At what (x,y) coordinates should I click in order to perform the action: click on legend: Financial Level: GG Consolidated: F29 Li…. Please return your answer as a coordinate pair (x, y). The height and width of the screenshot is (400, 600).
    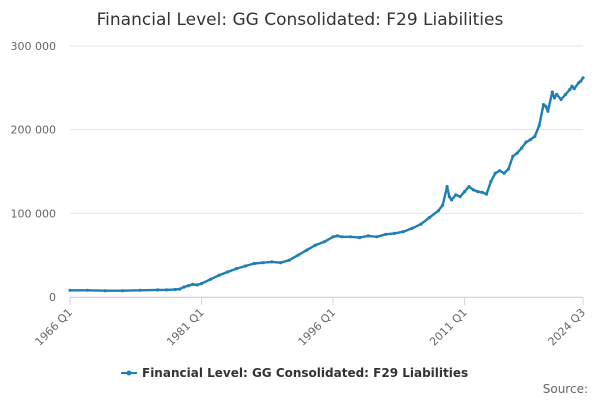
    Looking at the image, I should click on (294, 373).